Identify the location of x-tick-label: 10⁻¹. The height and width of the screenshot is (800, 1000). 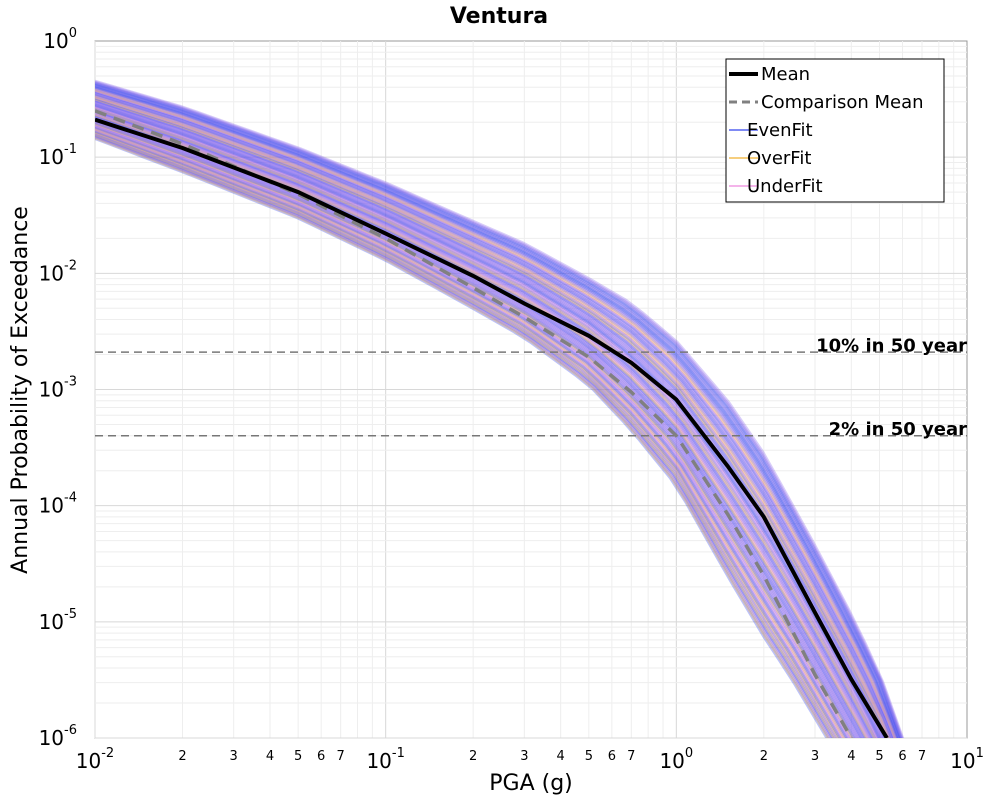
(385, 759).